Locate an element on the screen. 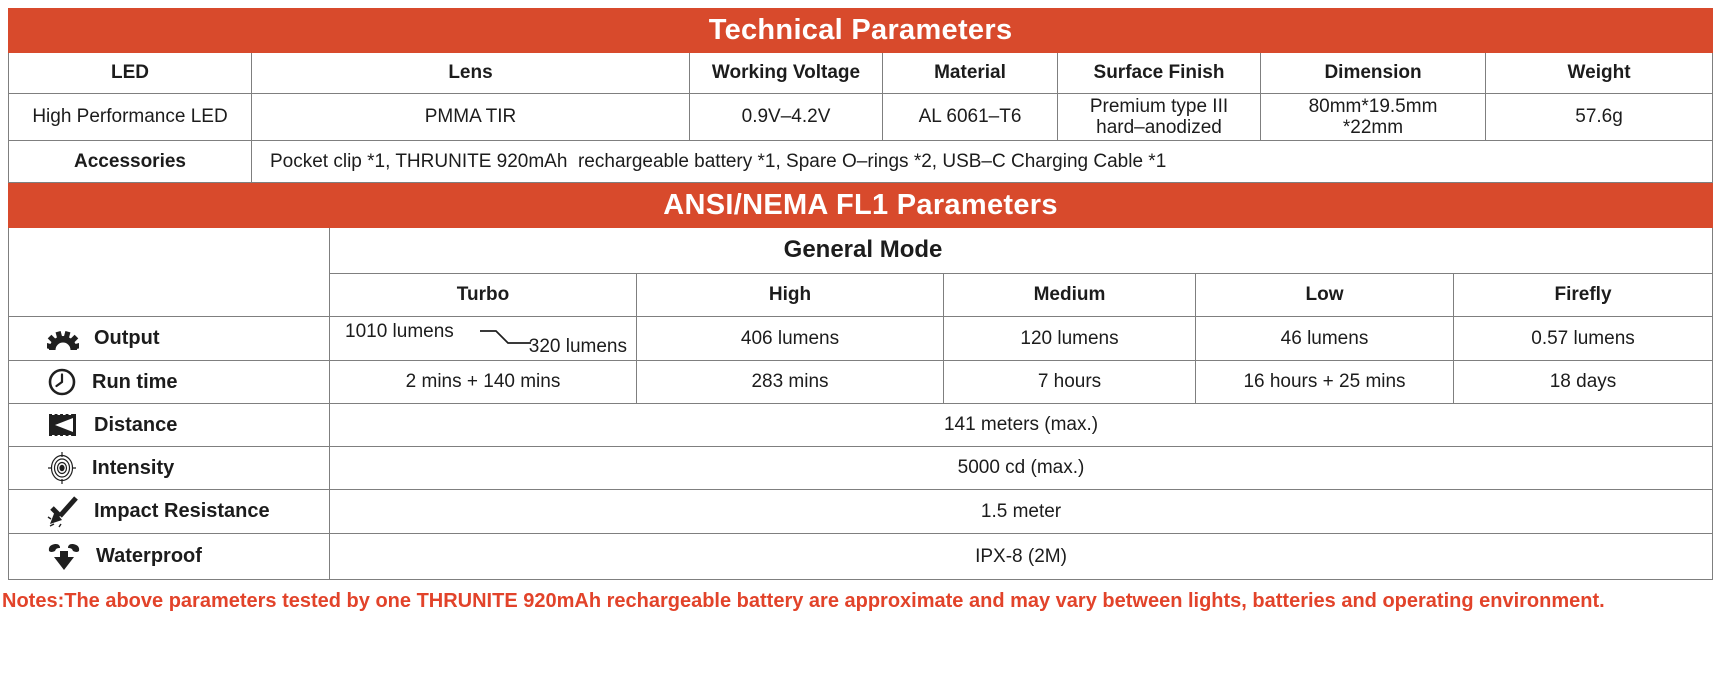 The image size is (1720, 676). impact-label: Impact Resistance is located at coordinates (182, 511).